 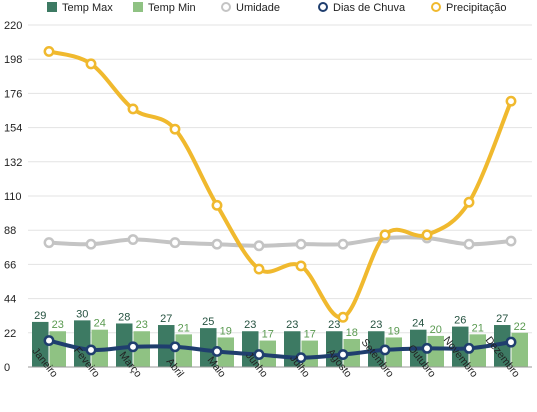 What do you see at coordinates (258, 8) in the screenshot?
I see `legend-label: Umidade` at bounding box center [258, 8].